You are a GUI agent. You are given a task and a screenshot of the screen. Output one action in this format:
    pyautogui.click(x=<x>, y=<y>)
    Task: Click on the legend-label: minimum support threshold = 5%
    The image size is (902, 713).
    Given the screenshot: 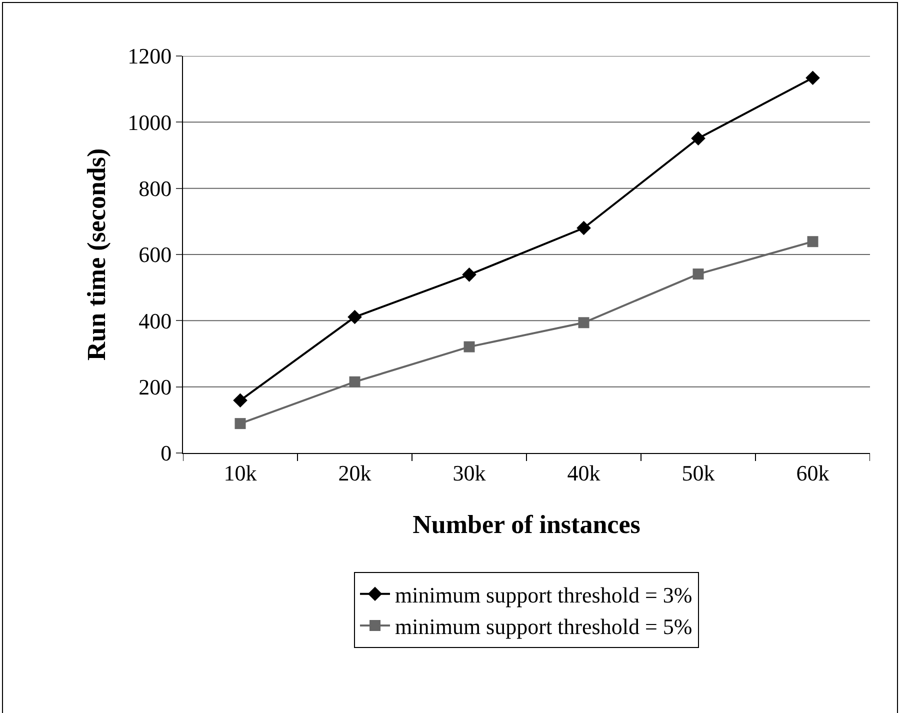 What is the action you would take?
    pyautogui.click(x=543, y=627)
    